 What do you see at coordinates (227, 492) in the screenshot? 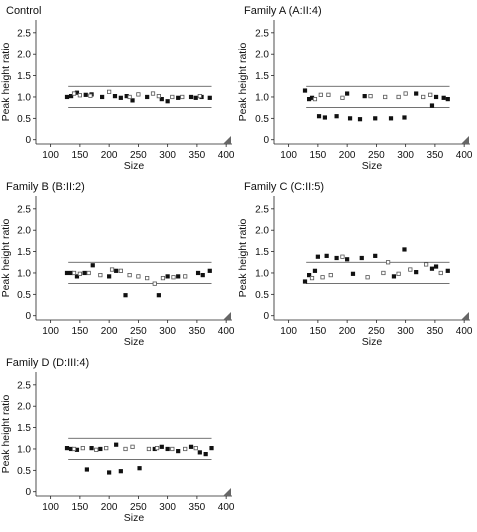
I see `corner-marker` at bounding box center [227, 492].